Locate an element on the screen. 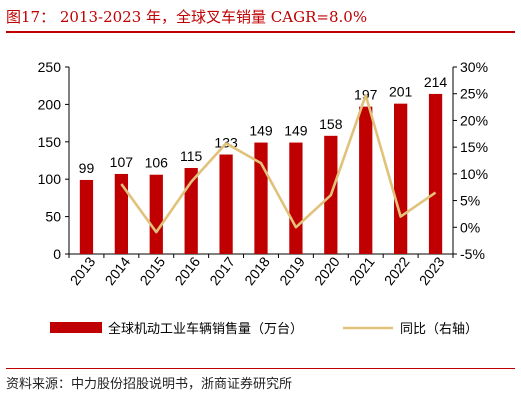 This screenshot has width=521, height=402. left-axis-tick-label: 0 is located at coordinates (57, 254).